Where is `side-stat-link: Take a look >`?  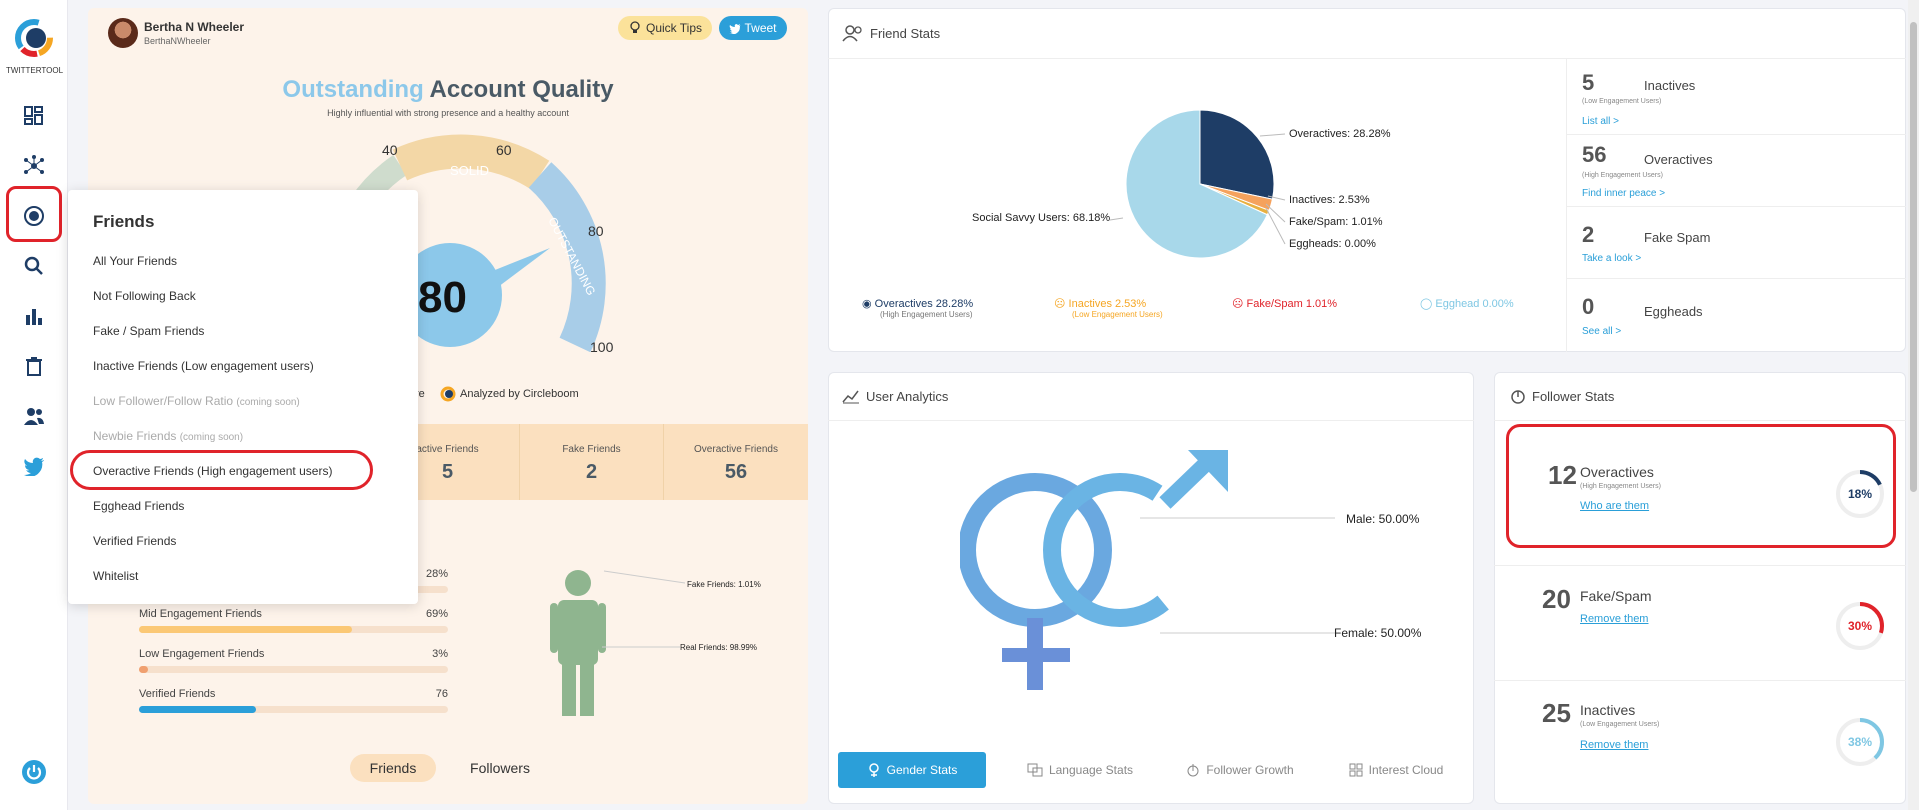 side-stat-link: Take a look > is located at coordinates (1612, 258).